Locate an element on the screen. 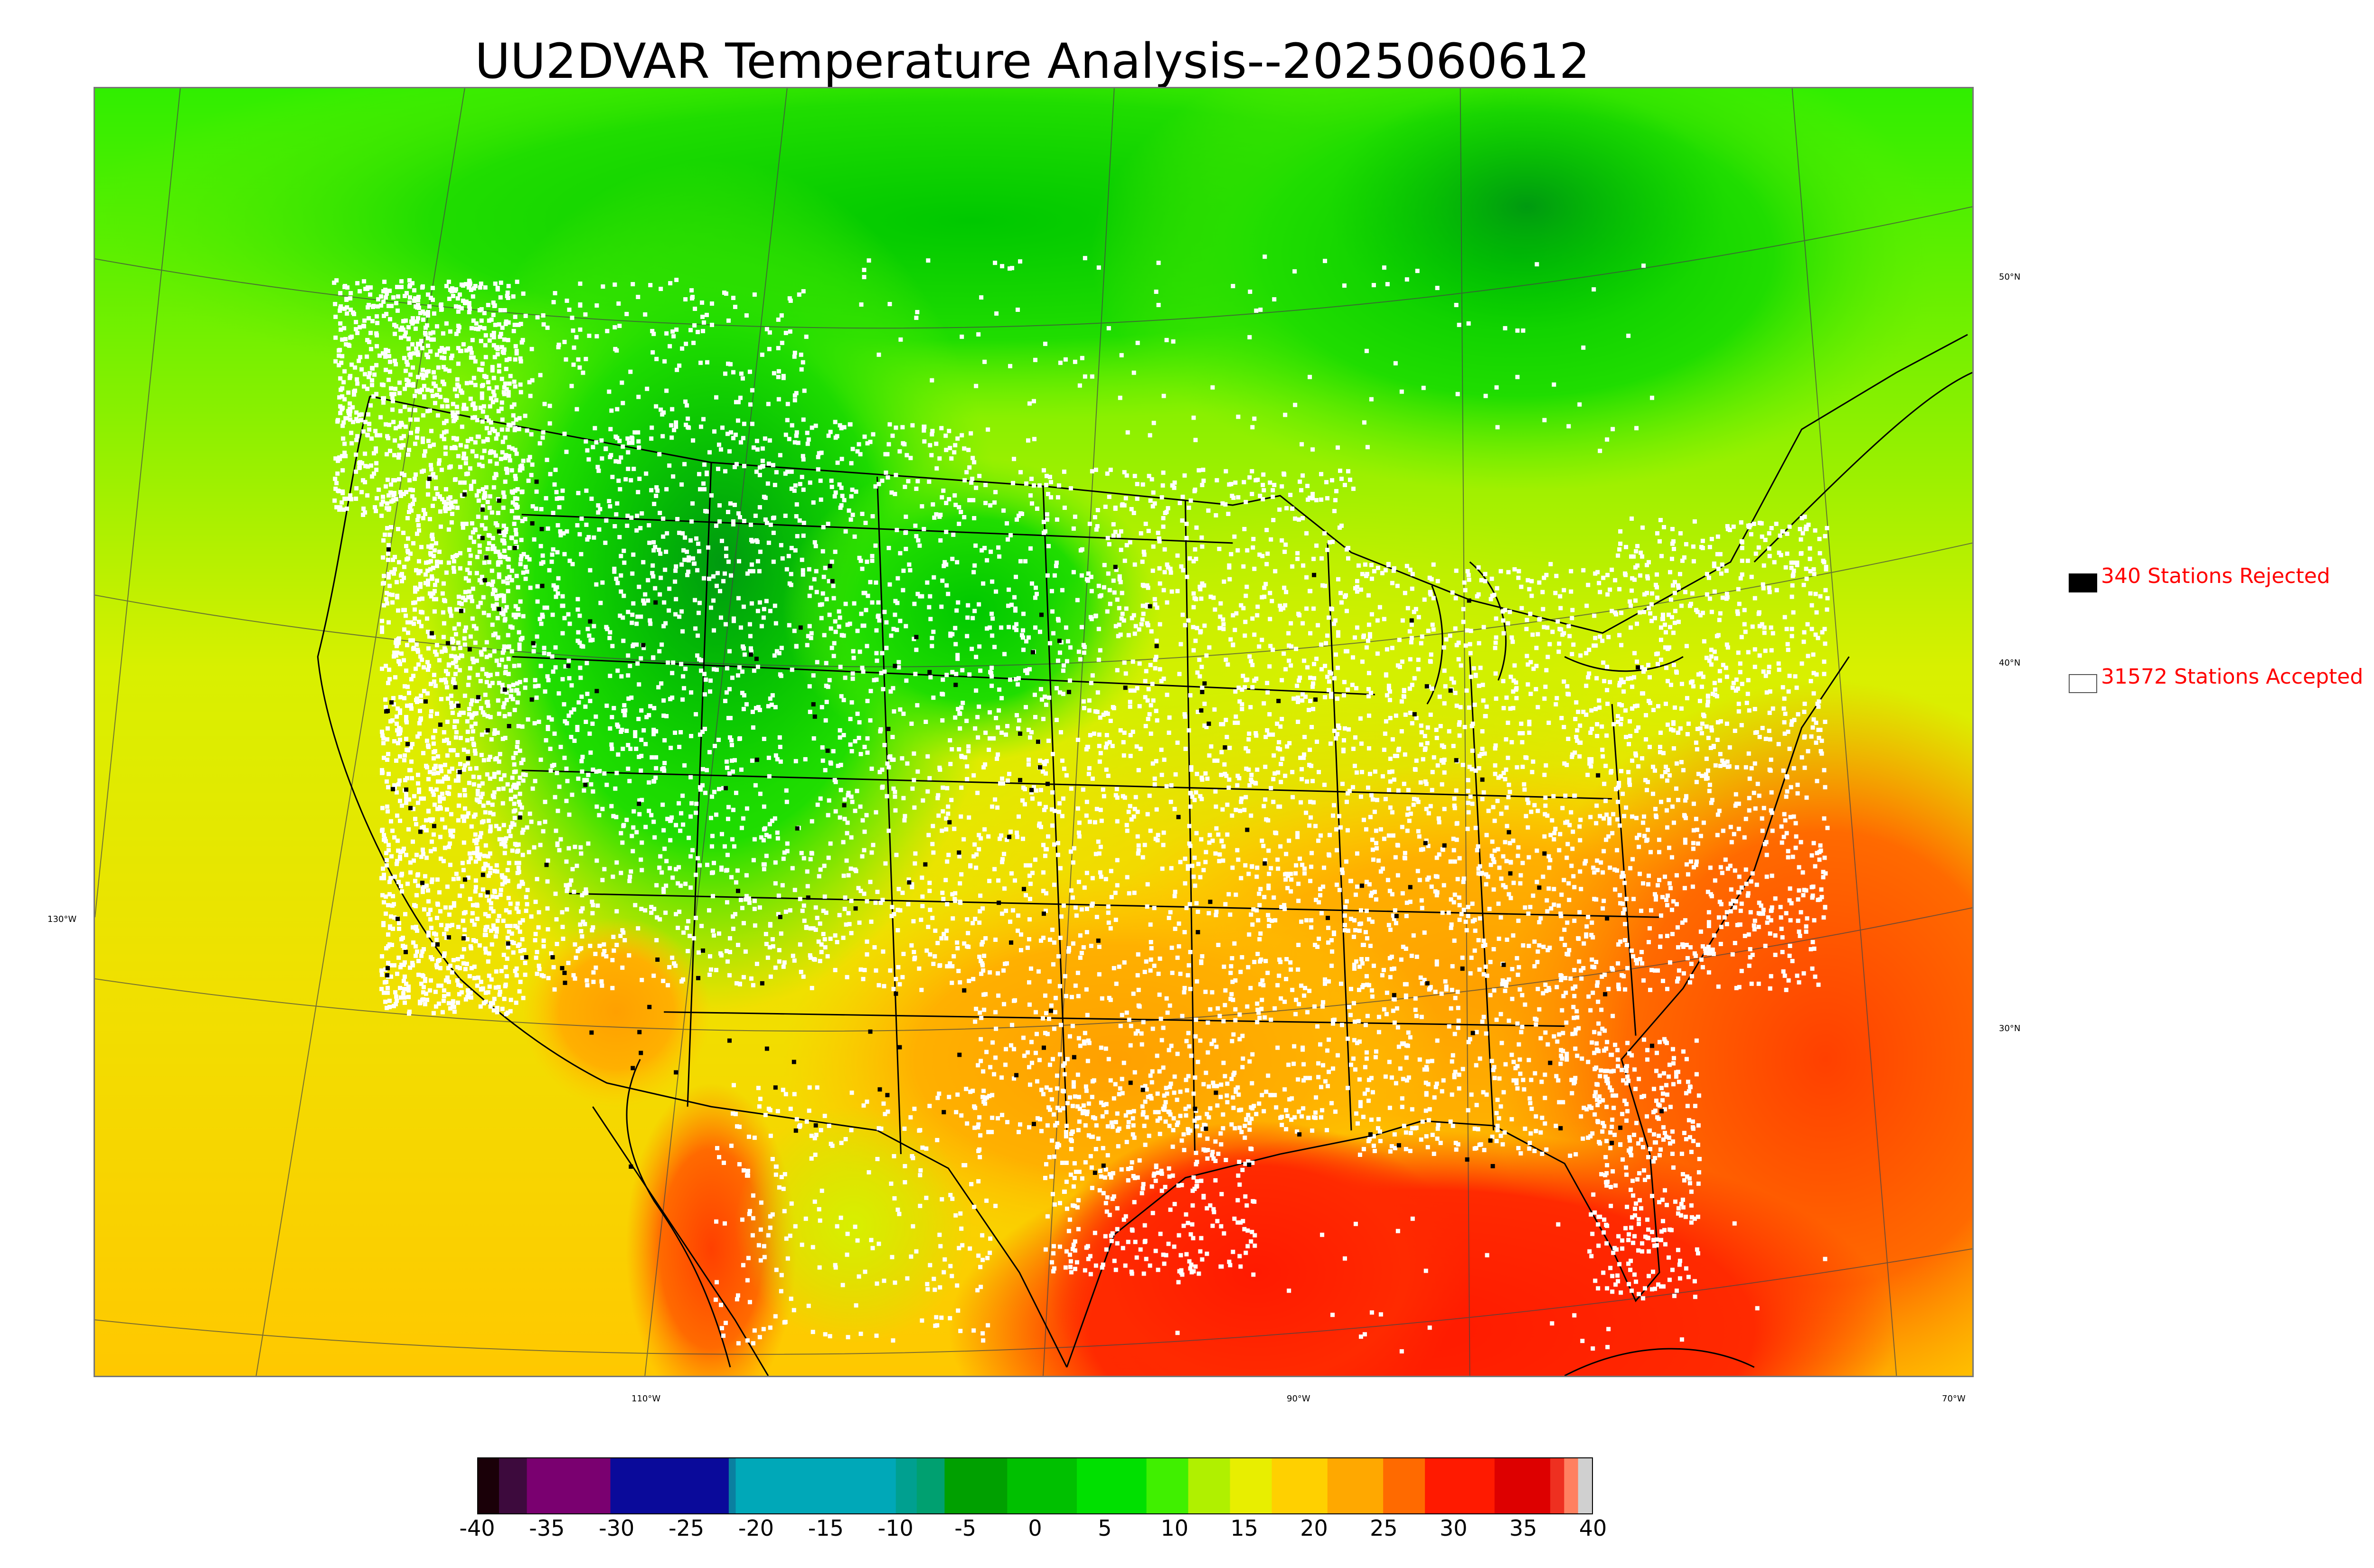 This screenshot has height=1568, width=2374. colorbar-tick-label: -30 is located at coordinates (617, 1528).